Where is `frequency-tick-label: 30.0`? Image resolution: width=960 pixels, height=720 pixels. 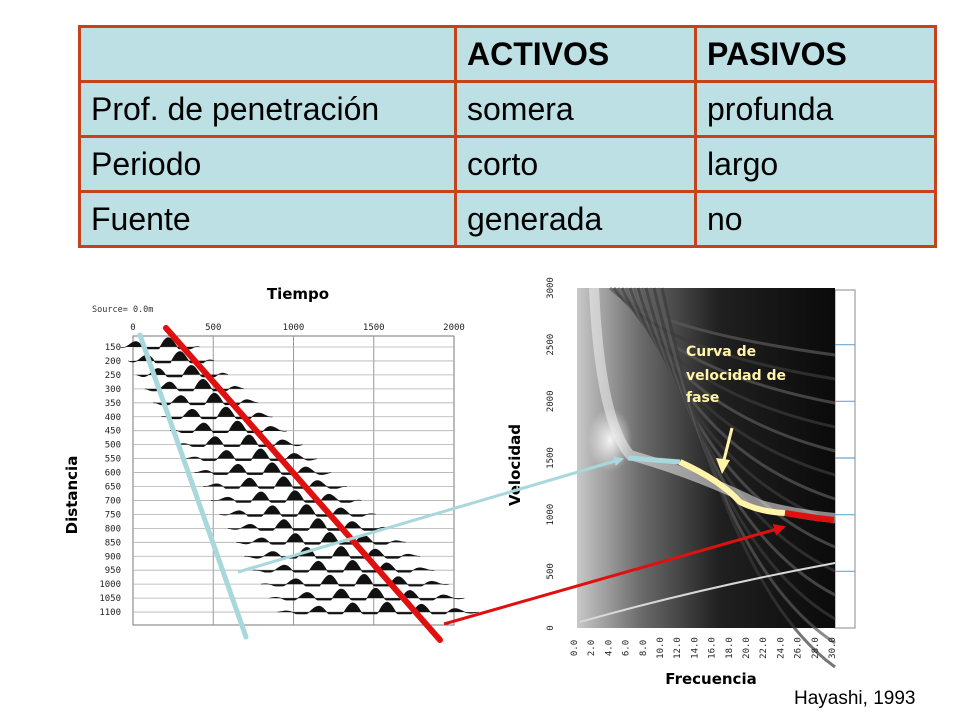
frequency-tick-label: 30.0 is located at coordinates (833, 648).